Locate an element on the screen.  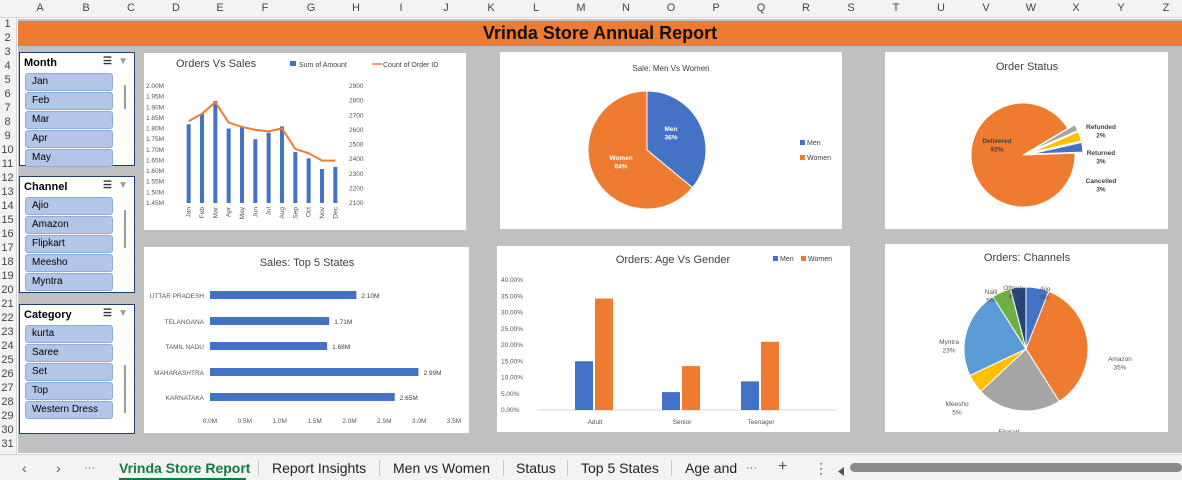
column-header: P is located at coordinates (716, 8).